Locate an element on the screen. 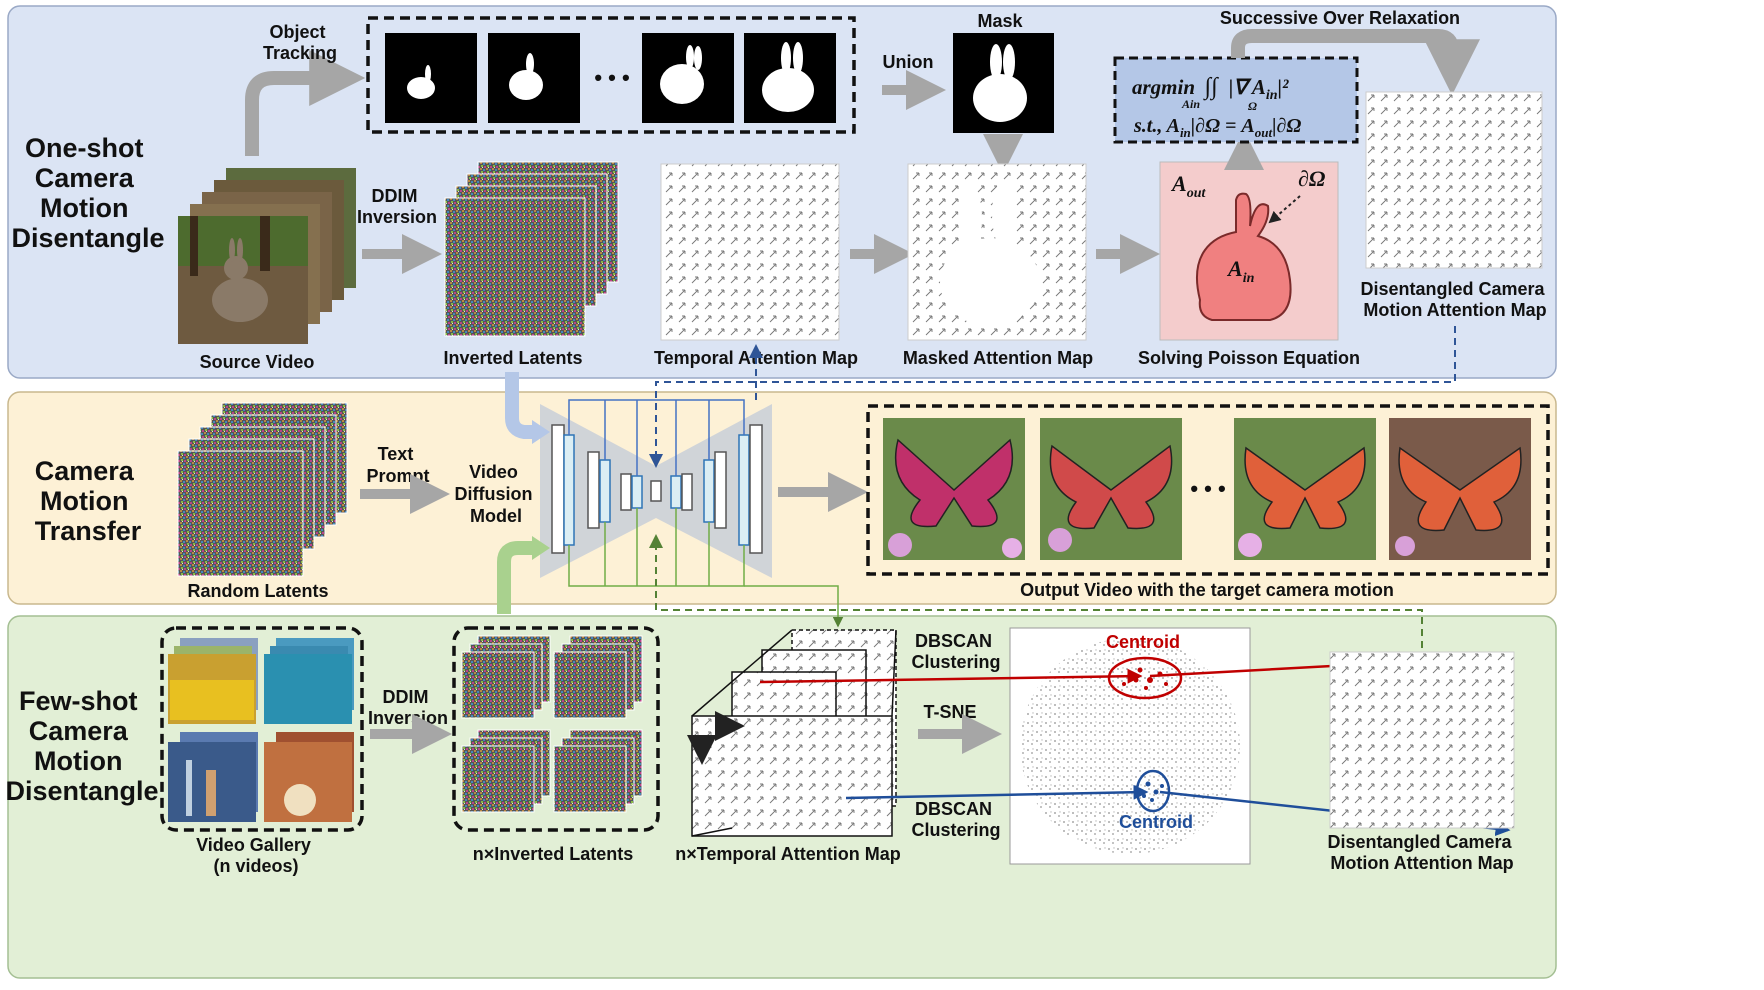 Image resolution: width=1764 pixels, height=990 pixels. formula-omega-sub: Ω is located at coordinates (1252, 106).